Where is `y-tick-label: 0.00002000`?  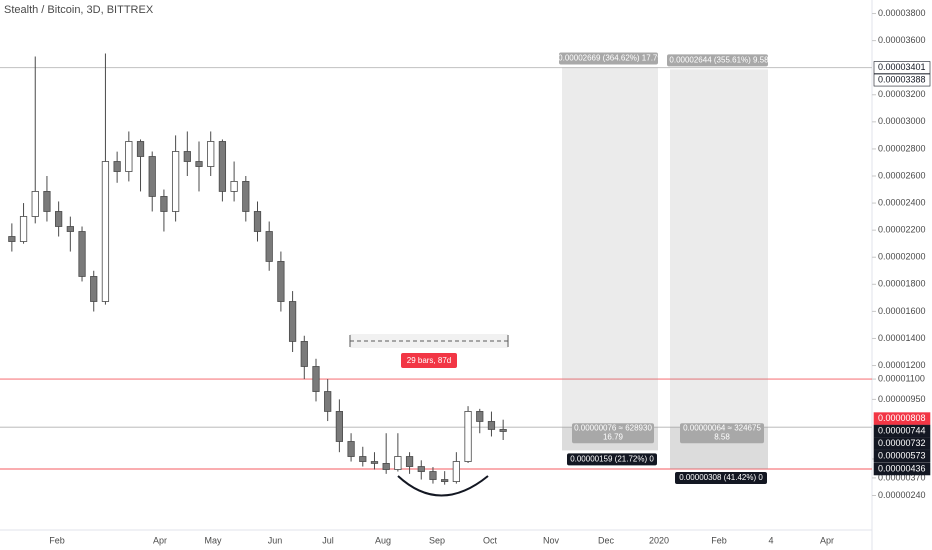
y-tick-label: 0.00002000 is located at coordinates (902, 257).